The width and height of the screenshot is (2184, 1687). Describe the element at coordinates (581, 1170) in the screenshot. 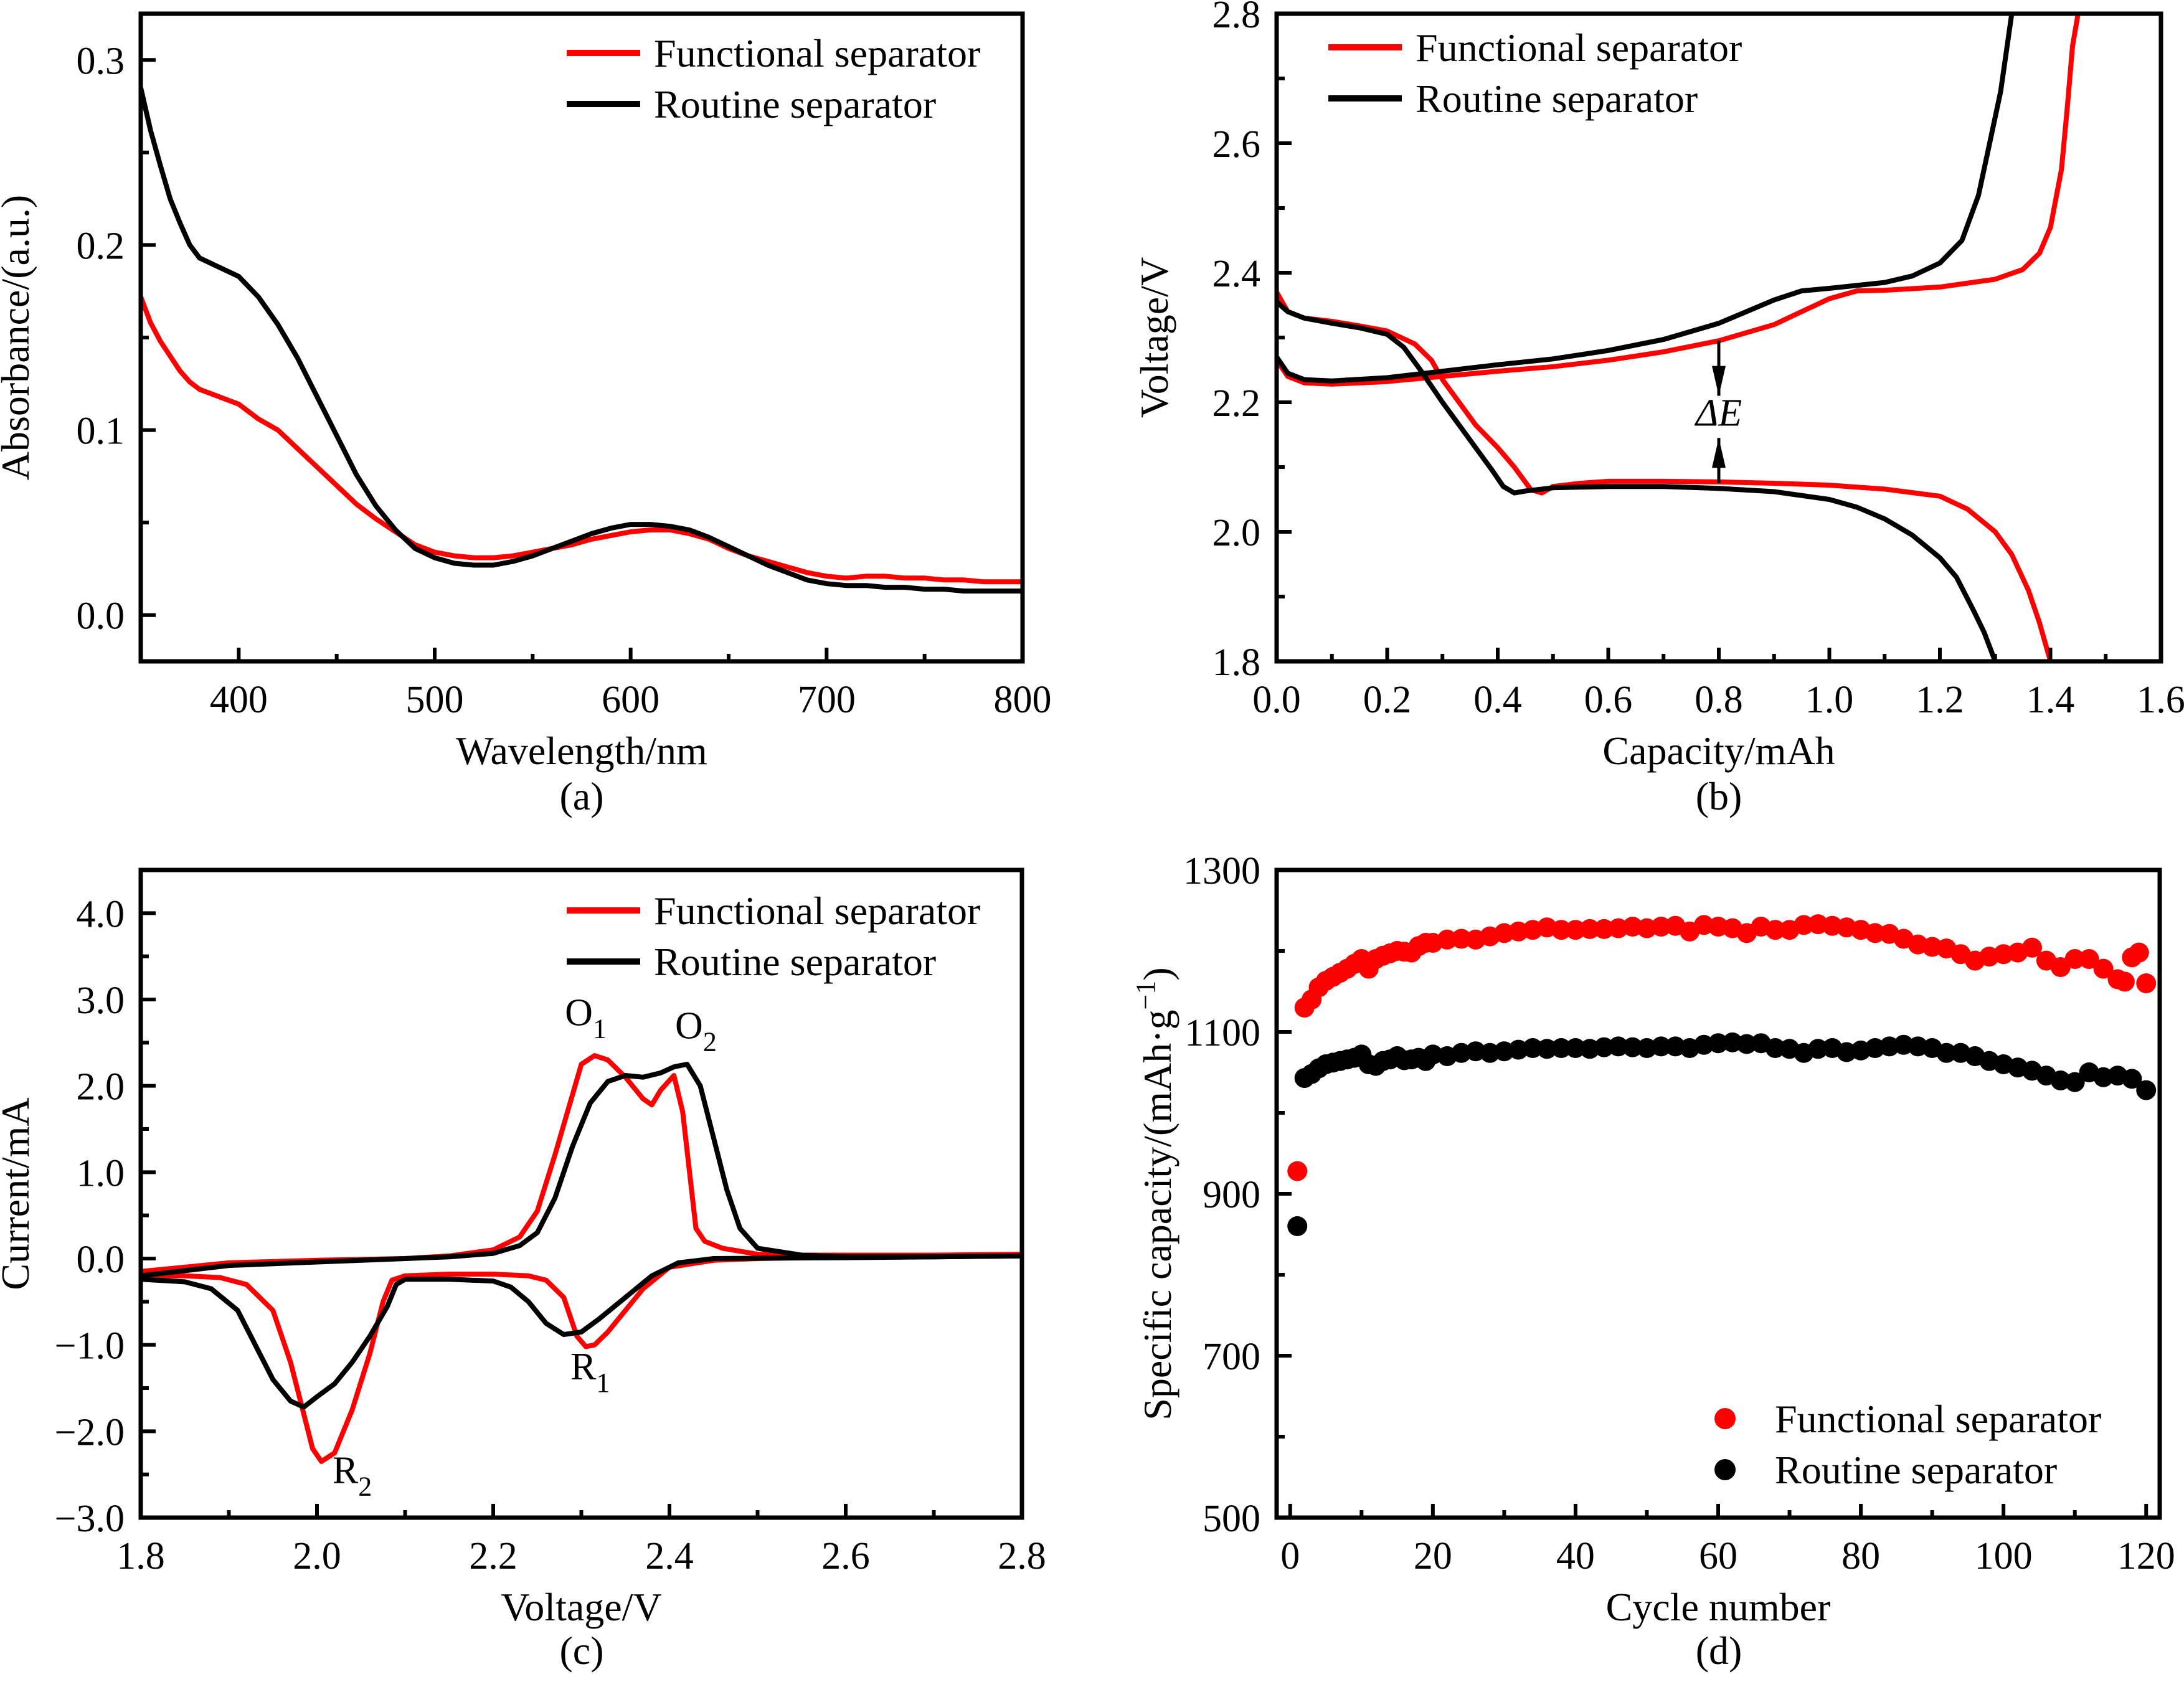

I see `series-line-routine-anodic` at that location.